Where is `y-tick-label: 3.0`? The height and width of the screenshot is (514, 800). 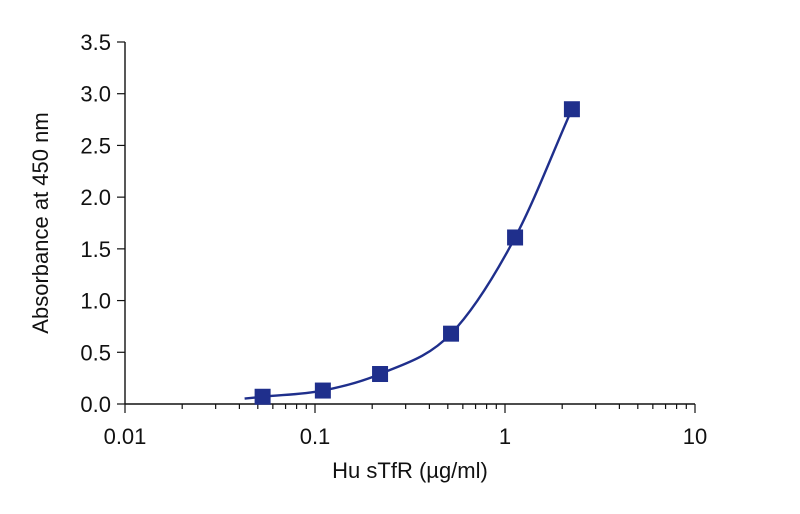 y-tick-label: 3.0 is located at coordinates (95, 94).